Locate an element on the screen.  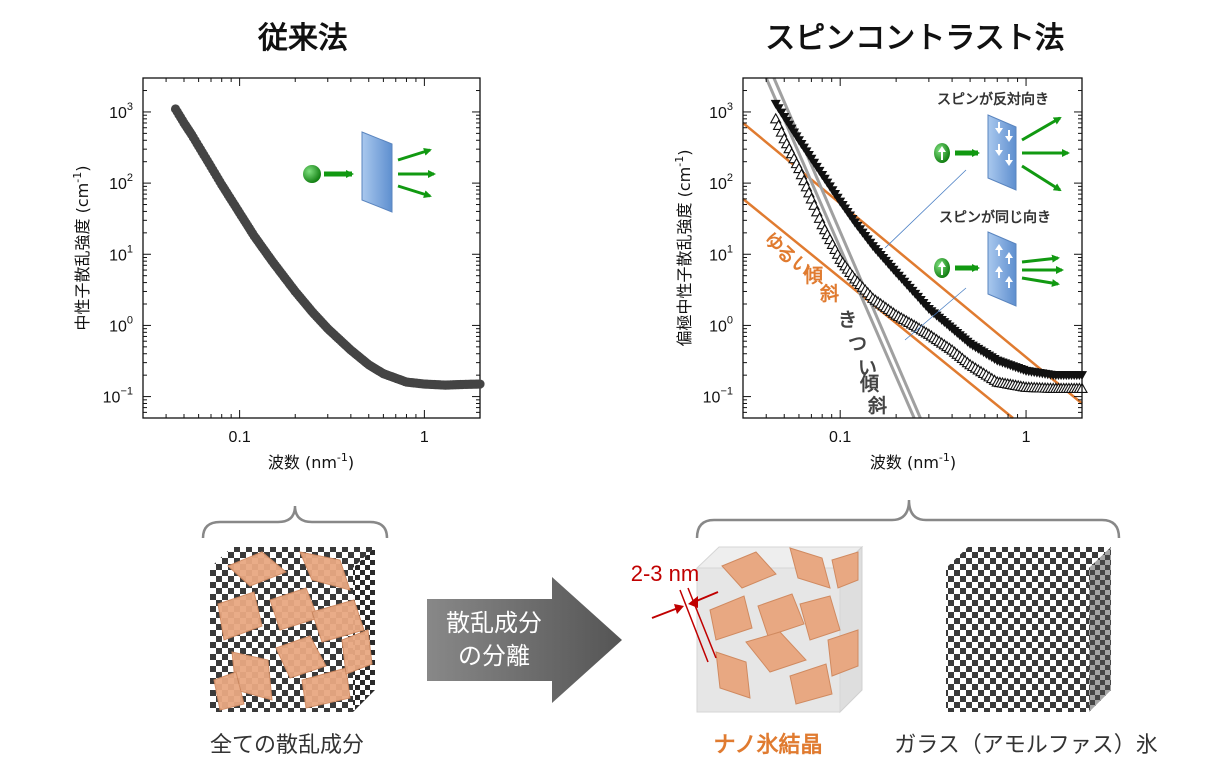
nano-ice-cube is located at coordinates (757, 629).